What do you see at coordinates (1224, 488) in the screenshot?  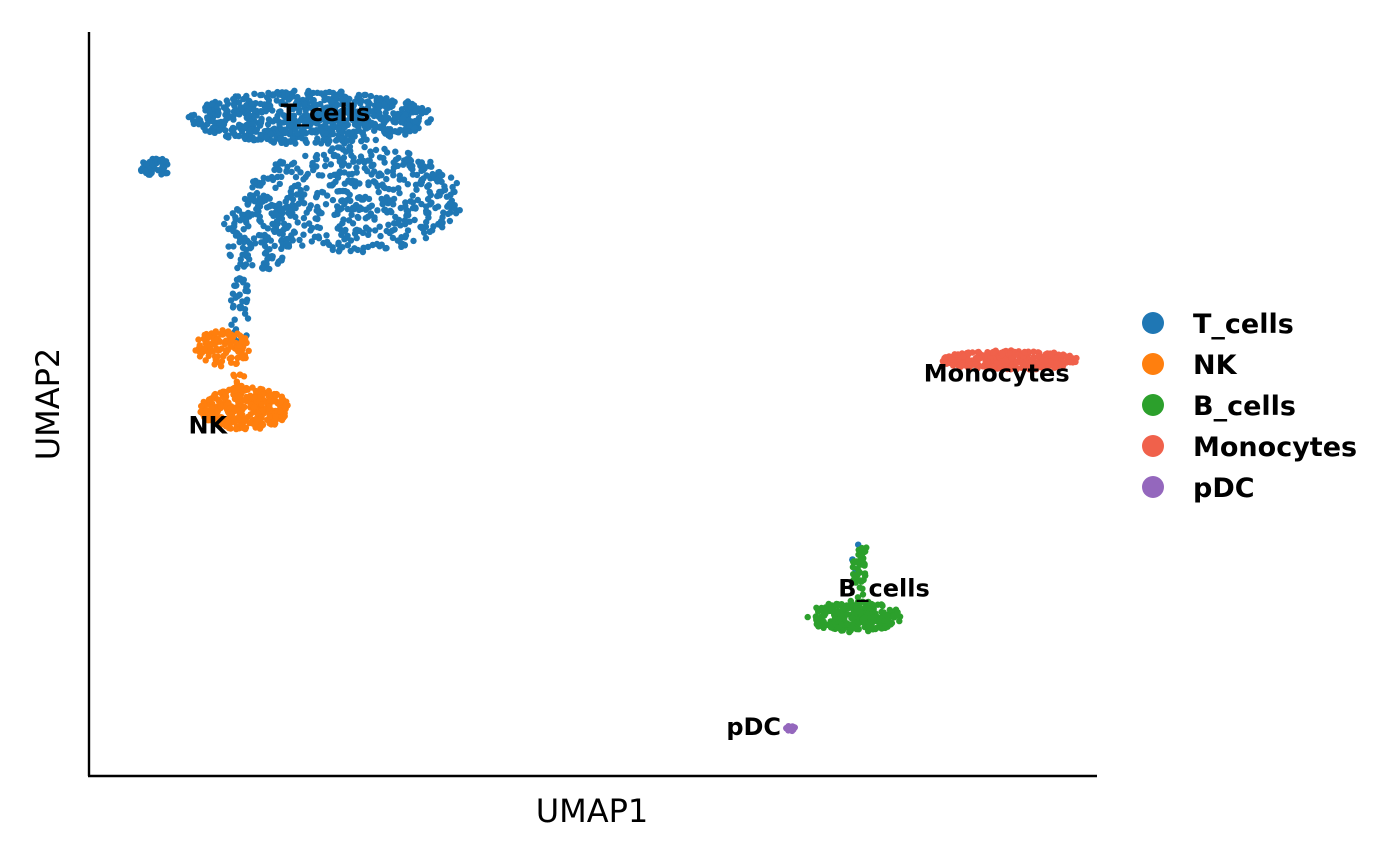 I see `legend-label-pDC: pDC` at bounding box center [1224, 488].